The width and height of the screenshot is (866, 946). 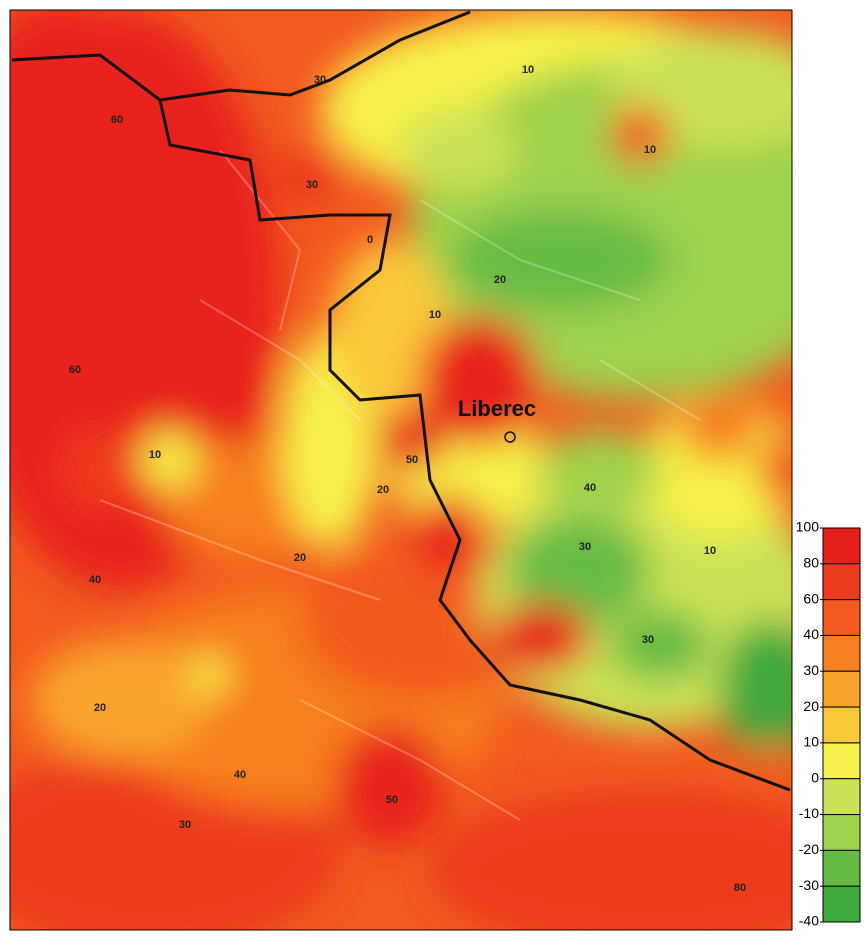 What do you see at coordinates (811, 563) in the screenshot?
I see `legend-label: 80` at bounding box center [811, 563].